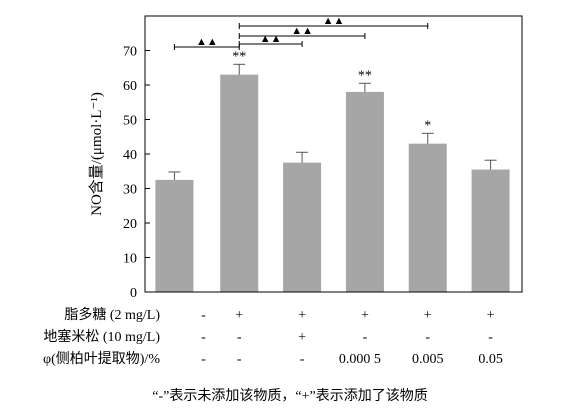 The height and width of the screenshot is (414, 561). I want to click on treatment-cell: 0.005, so click(428, 359).